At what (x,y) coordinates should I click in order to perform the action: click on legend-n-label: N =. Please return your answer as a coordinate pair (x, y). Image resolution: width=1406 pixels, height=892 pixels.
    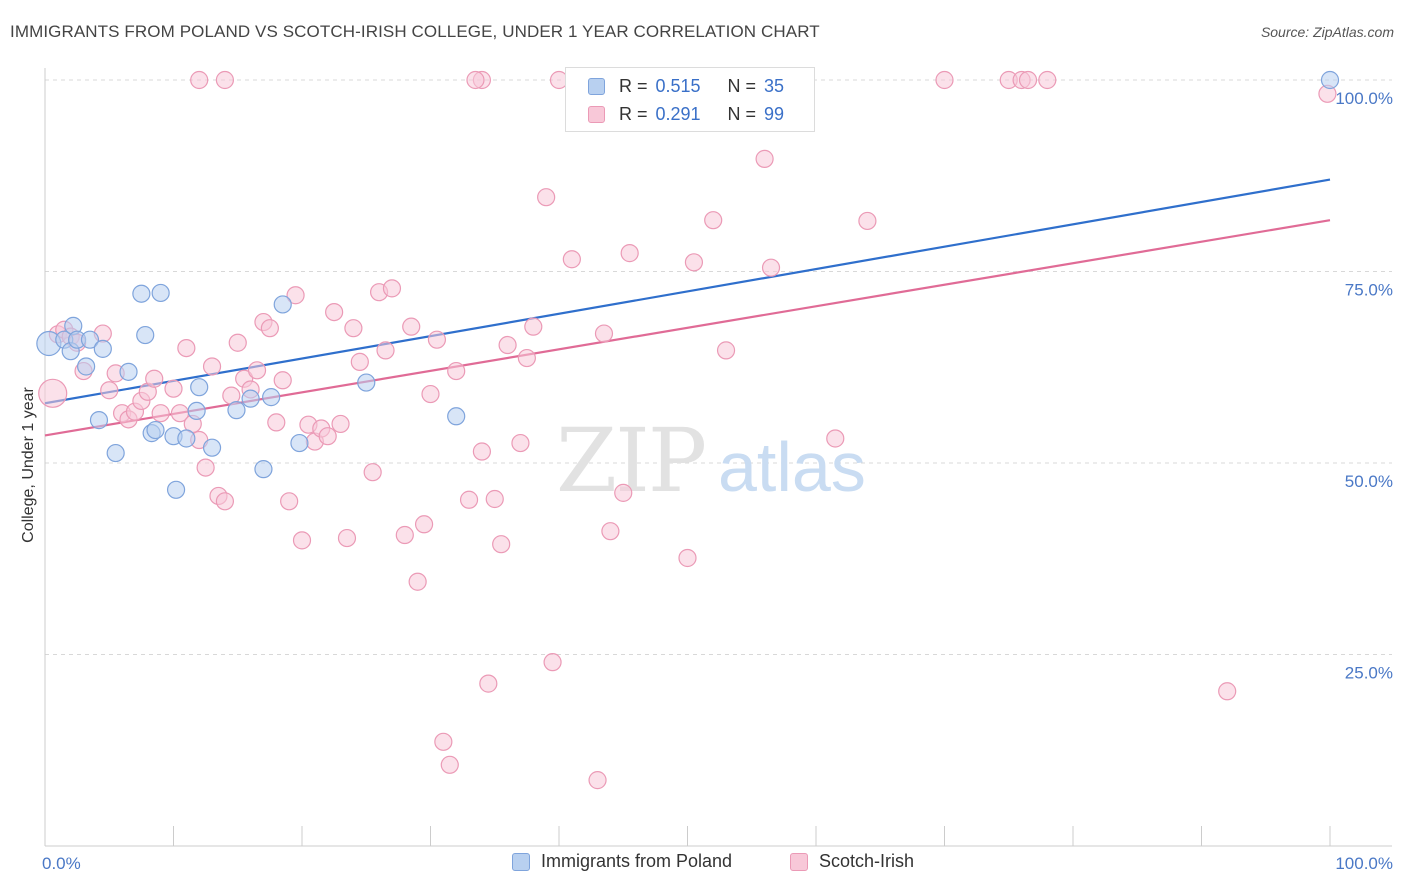
    Looking at the image, I should click on (742, 85).